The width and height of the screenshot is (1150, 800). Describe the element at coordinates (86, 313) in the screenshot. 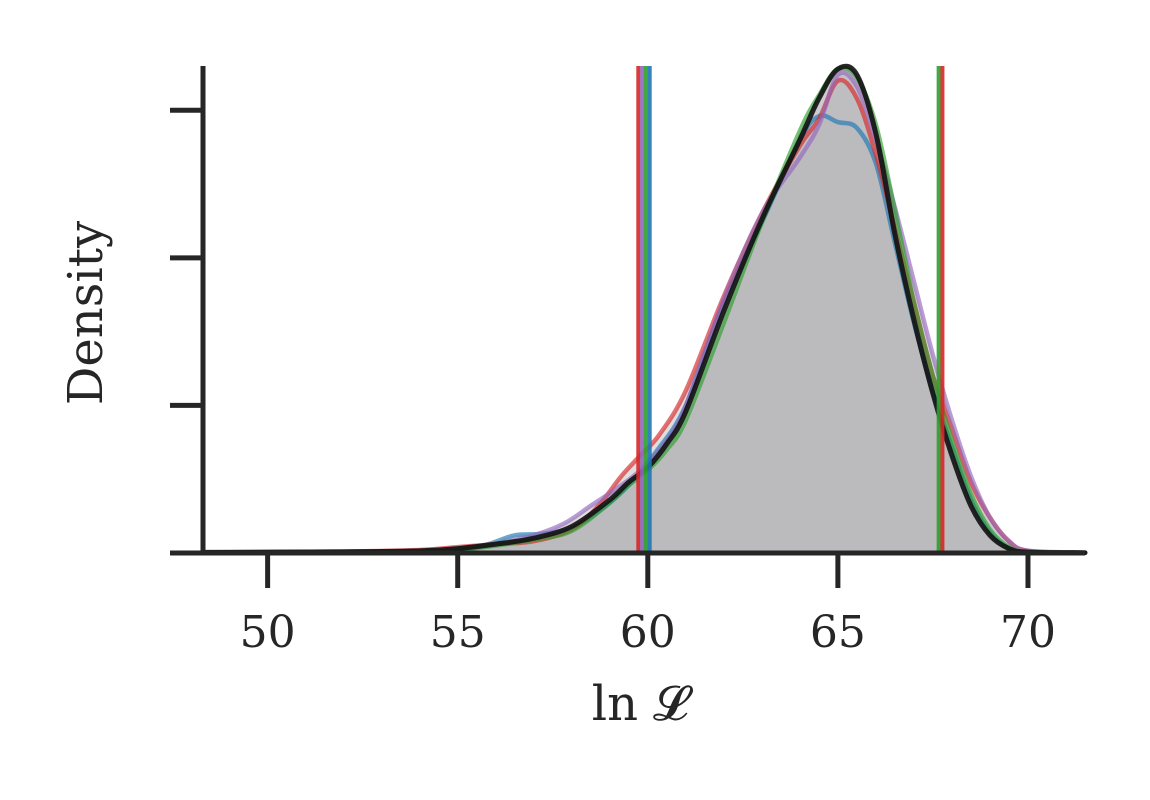

I see `y-axis-label: Density` at that location.